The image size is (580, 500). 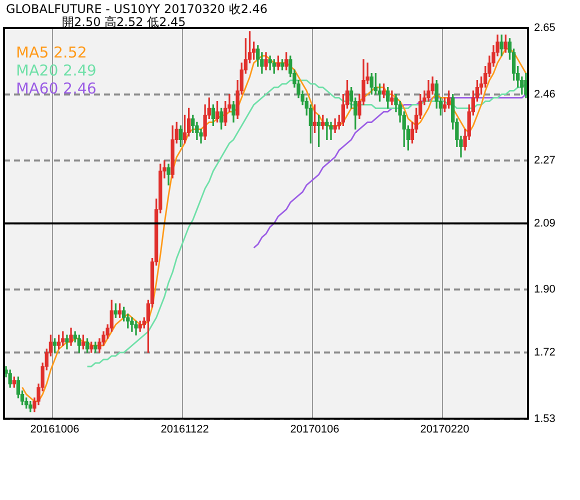 I want to click on x-tick-label: 20161122, so click(x=184, y=429).